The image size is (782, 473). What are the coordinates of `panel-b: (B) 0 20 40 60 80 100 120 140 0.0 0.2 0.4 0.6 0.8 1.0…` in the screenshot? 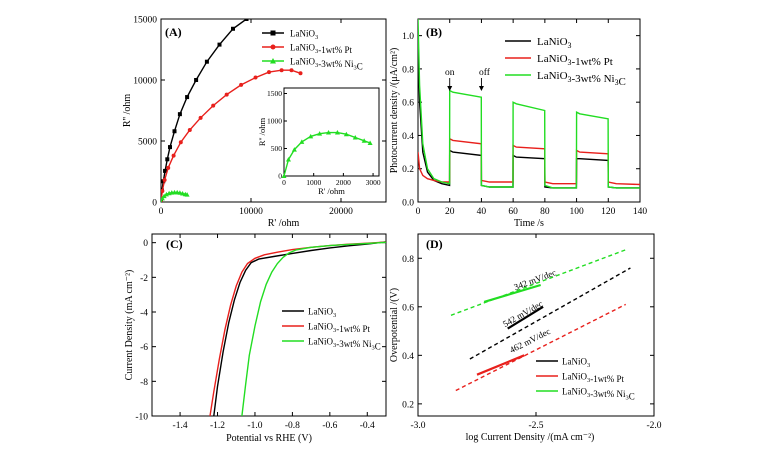 It's located at (518, 123).